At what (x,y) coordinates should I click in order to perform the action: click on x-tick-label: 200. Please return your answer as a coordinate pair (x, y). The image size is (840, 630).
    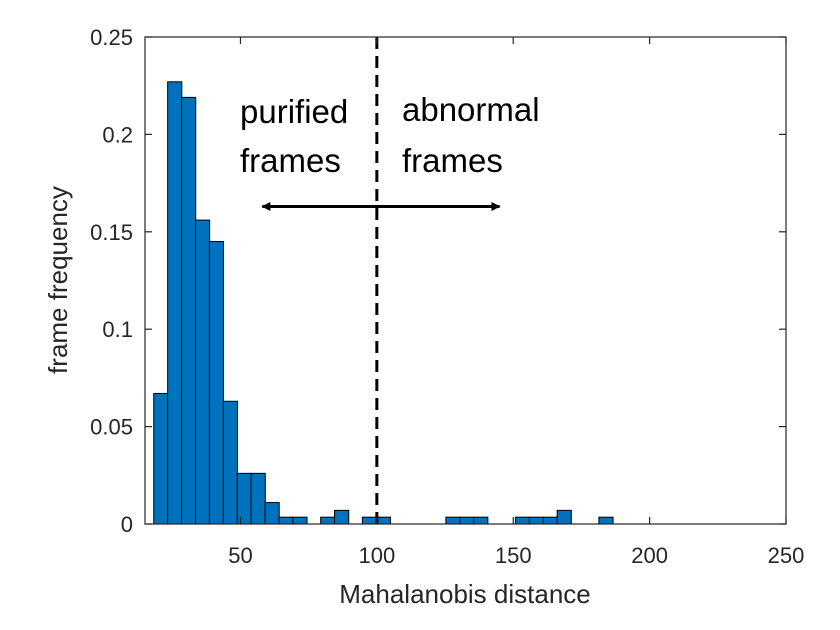
    Looking at the image, I should click on (649, 555).